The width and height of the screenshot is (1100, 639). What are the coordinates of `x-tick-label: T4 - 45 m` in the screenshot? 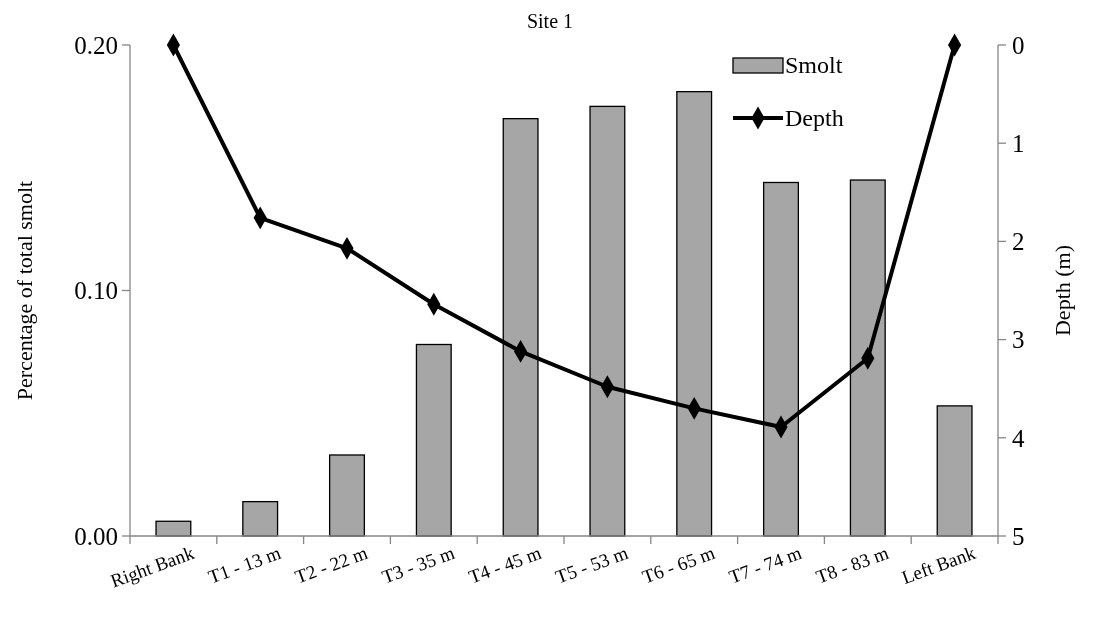 It's located at (505, 564).